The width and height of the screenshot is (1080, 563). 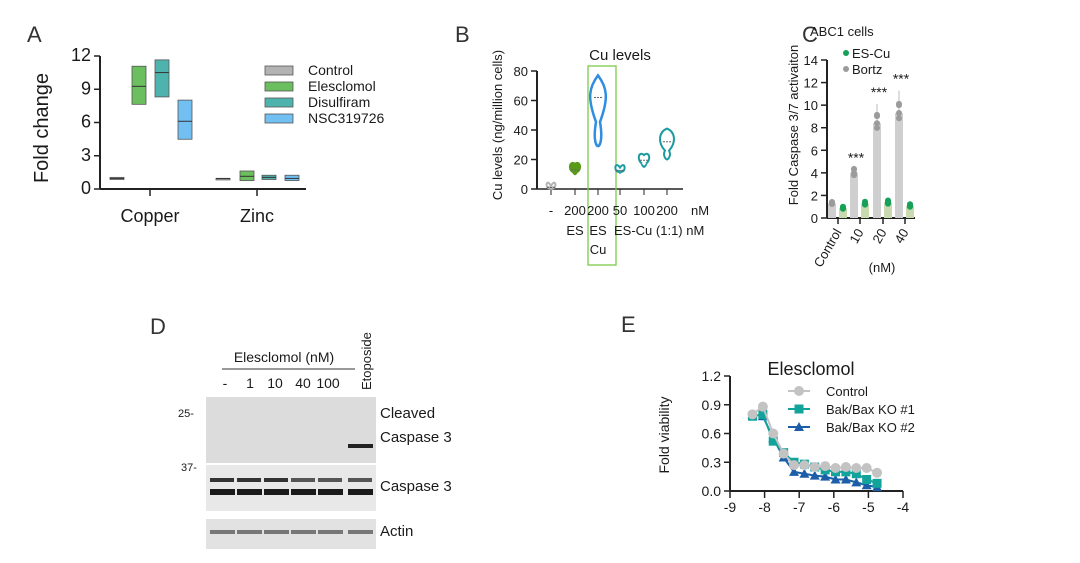 I want to click on blot-label: Caspase 3, so click(x=416, y=486).